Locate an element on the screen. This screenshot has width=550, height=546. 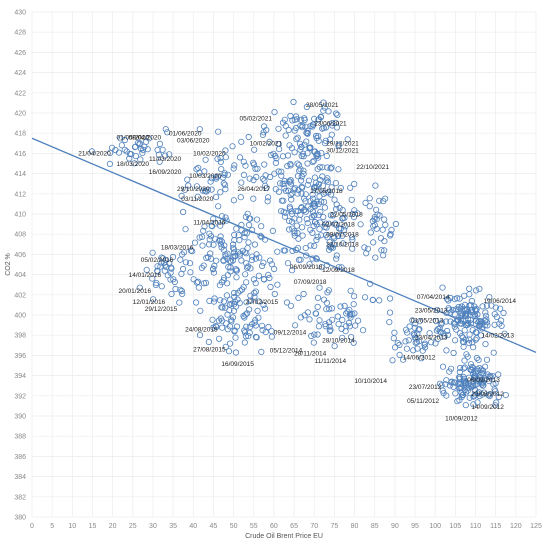
point-annotation: 28/11/2014 is located at coordinates (310, 354).